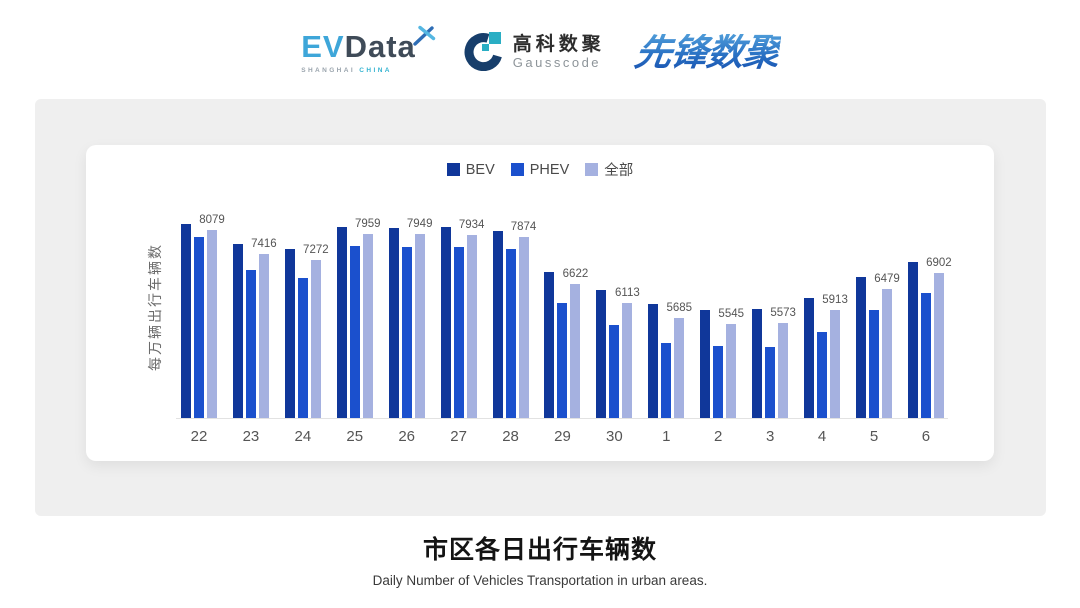 The width and height of the screenshot is (1080, 608). Describe the element at coordinates (453, 169) in the screenshot. I see `legend-marker-bev` at that location.